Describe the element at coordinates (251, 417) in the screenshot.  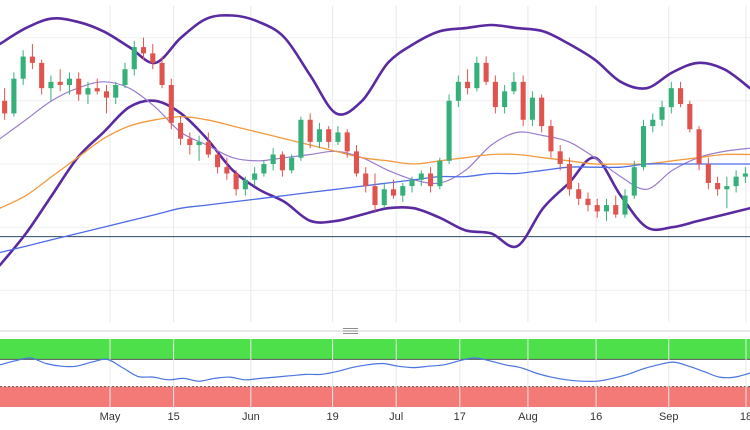
I see `x-tick-label: Jun` at that location.